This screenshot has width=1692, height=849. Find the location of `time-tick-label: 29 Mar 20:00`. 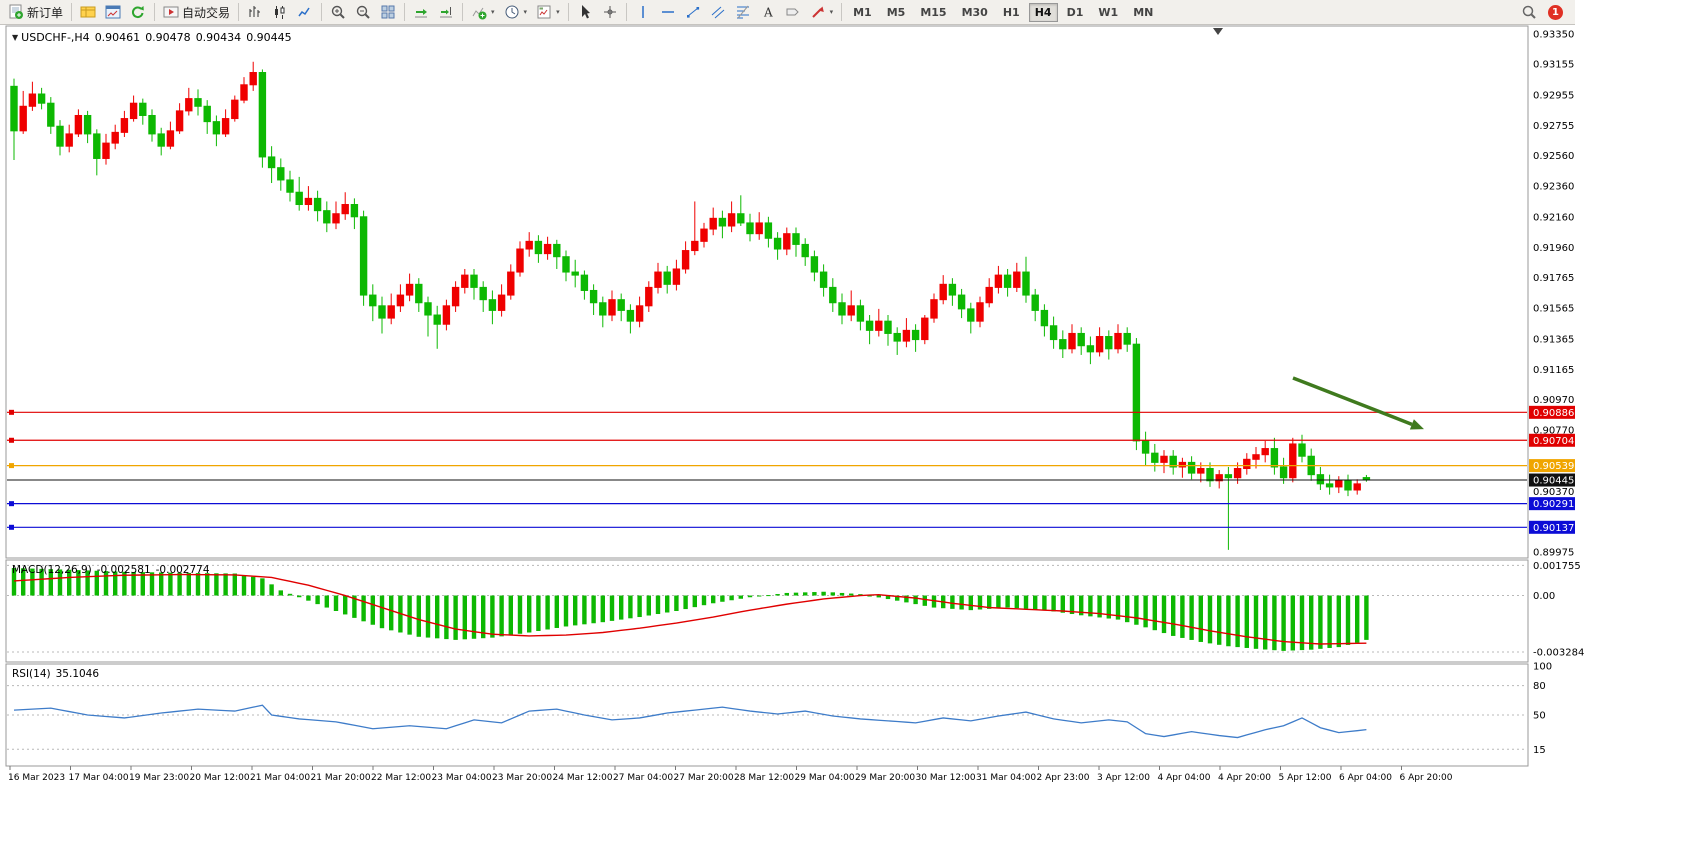

time-tick-label: 29 Mar 20:00 is located at coordinates (885, 778).